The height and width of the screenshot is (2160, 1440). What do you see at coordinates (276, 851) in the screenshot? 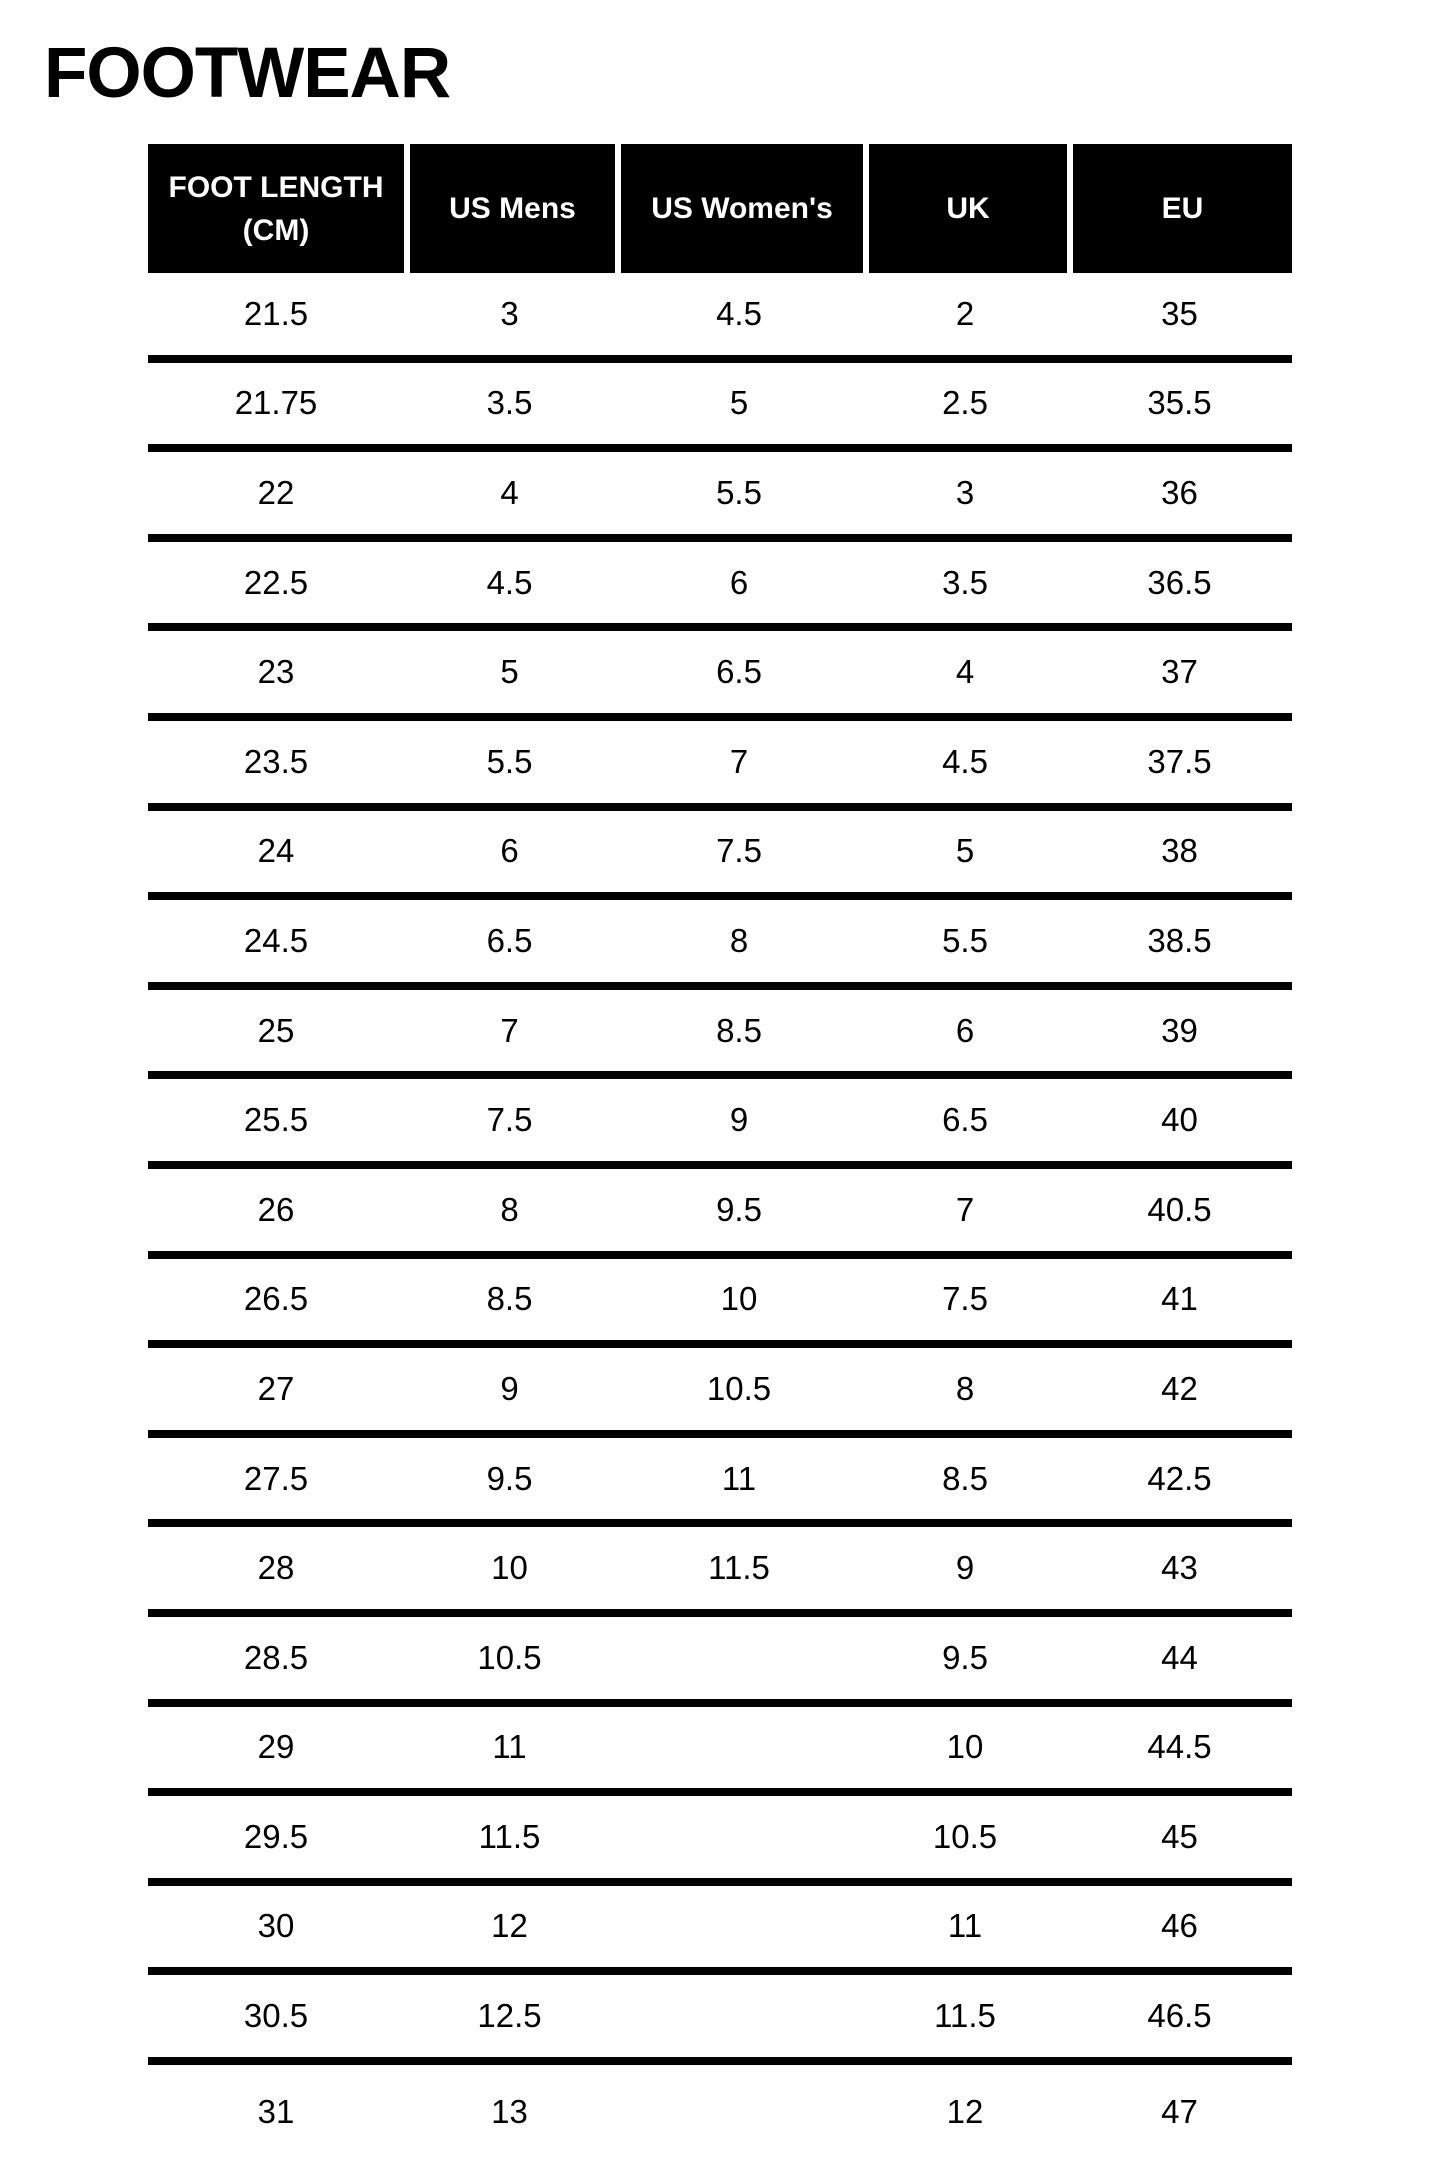
I see `table-cell: 24` at bounding box center [276, 851].